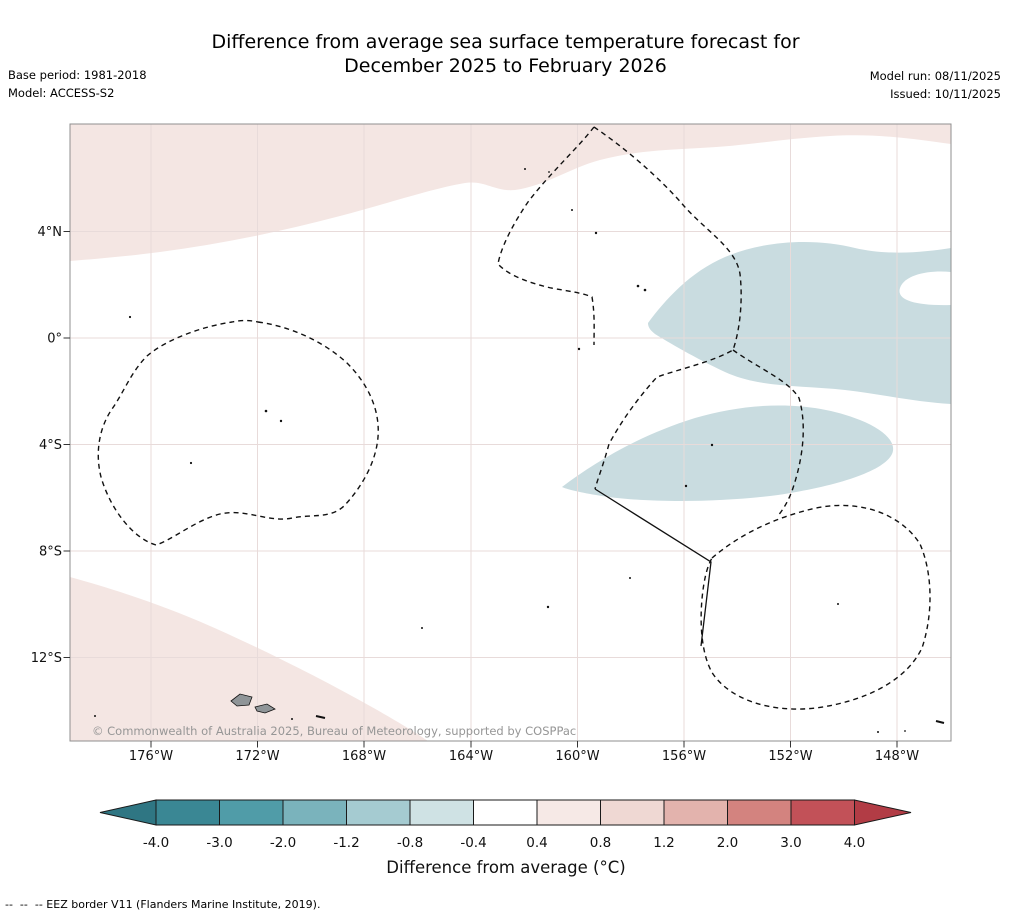 The height and width of the screenshot is (919, 1011). I want to click on eez-border-top-right-side, so click(667, 308).